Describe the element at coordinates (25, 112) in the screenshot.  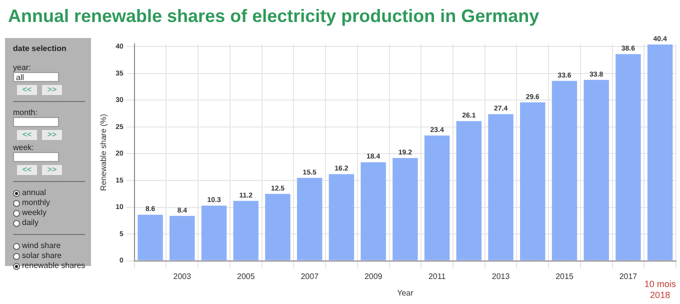
I see `text: month:` at that location.